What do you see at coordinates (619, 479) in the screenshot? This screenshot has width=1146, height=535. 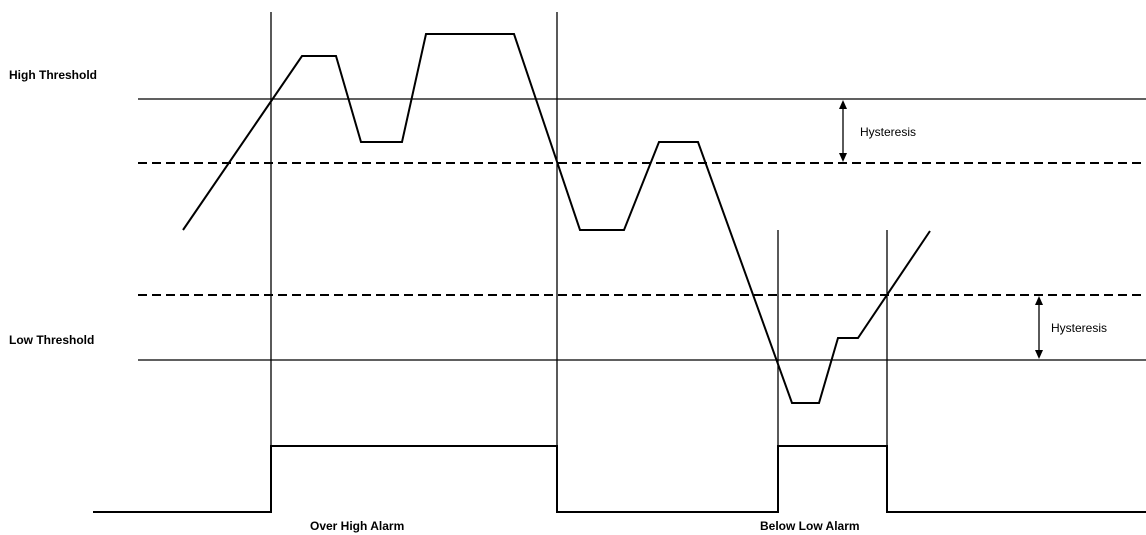 I see `alarm-output-waveform` at bounding box center [619, 479].